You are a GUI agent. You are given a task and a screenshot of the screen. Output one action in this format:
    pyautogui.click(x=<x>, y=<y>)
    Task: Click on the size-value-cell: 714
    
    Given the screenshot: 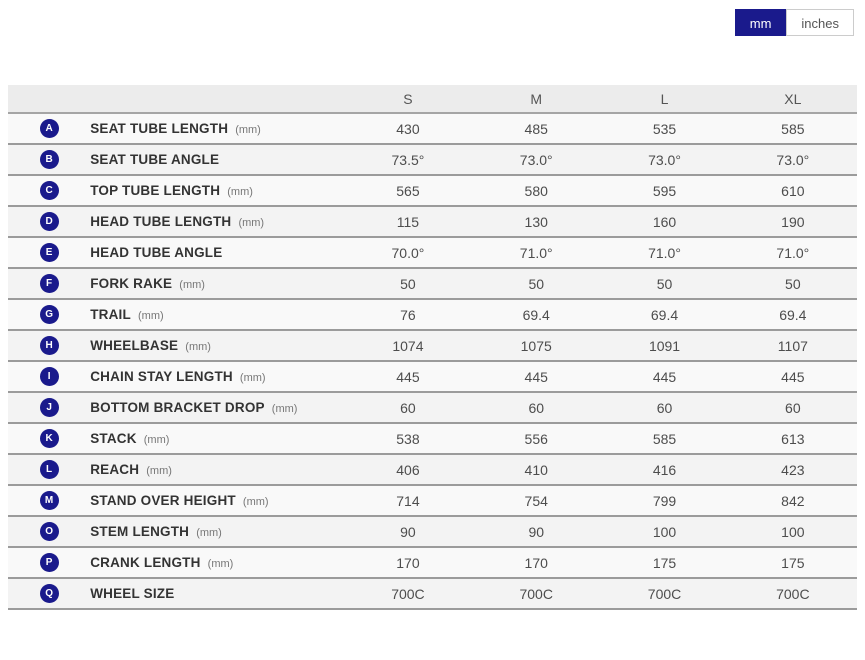 What is the action you would take?
    pyautogui.click(x=408, y=501)
    